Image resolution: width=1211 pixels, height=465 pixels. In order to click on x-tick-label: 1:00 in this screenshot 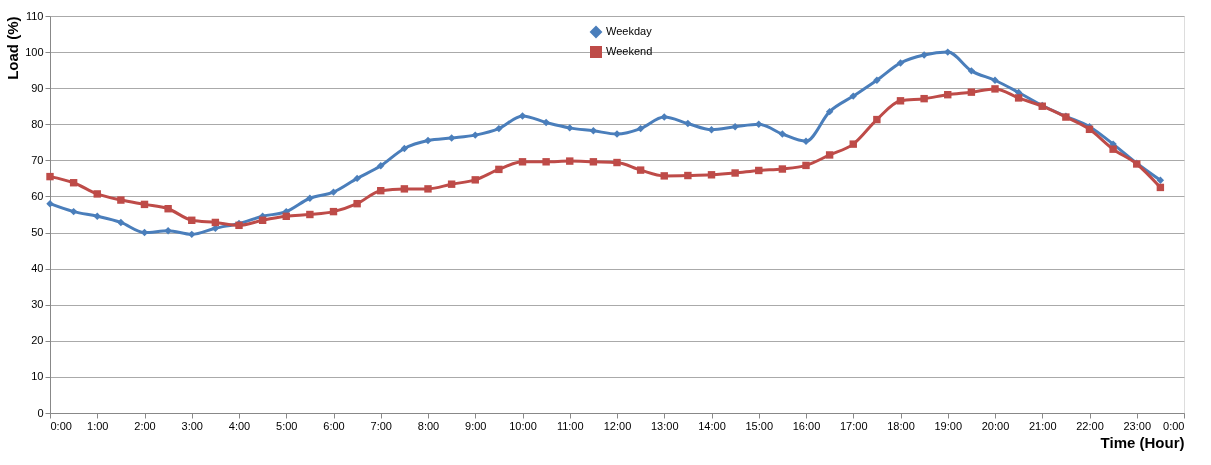, I will do `click(98, 425)`.